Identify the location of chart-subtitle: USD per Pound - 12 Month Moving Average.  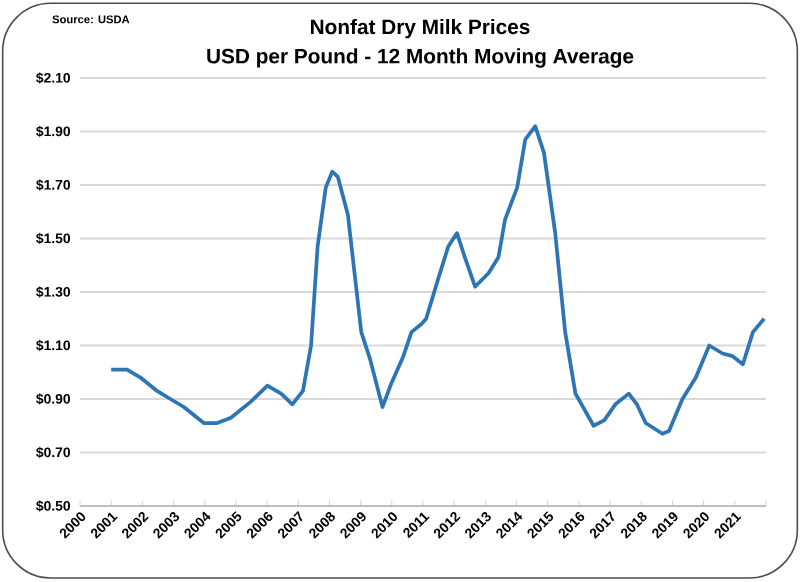
(420, 58).